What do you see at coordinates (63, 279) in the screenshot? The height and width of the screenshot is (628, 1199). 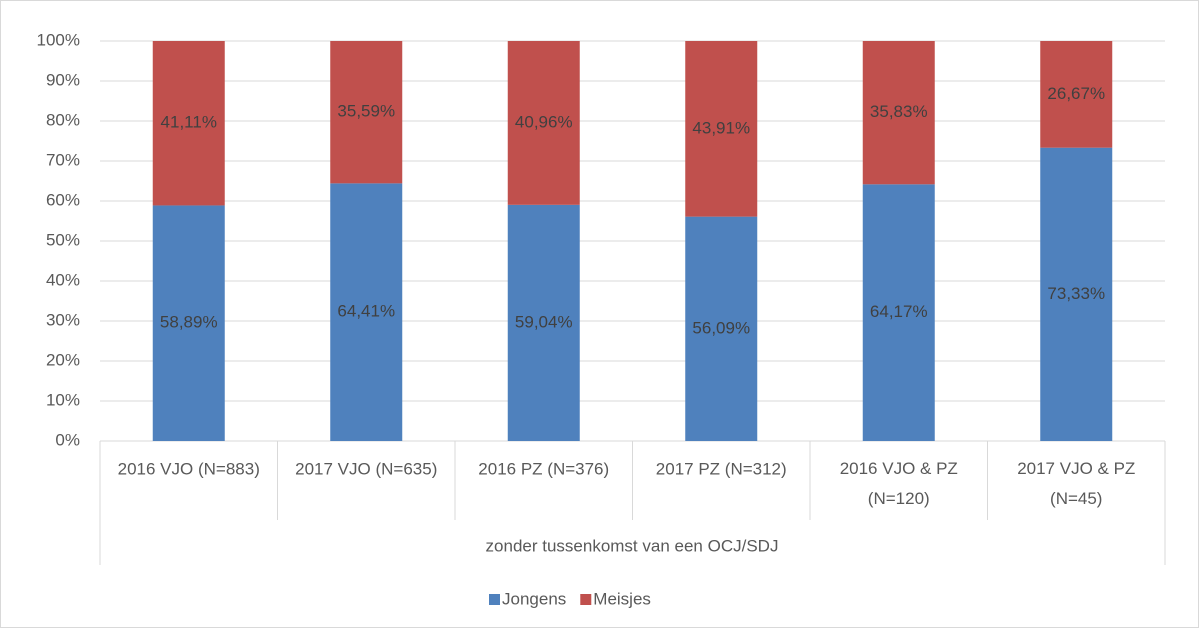 I see `y-tick-label: 40%` at bounding box center [63, 279].